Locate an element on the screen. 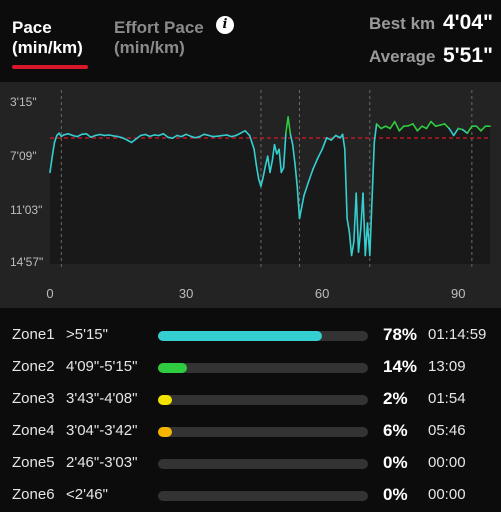 The width and height of the screenshot is (501, 512). zone-pace-range: <2'46" is located at coordinates (87, 494).